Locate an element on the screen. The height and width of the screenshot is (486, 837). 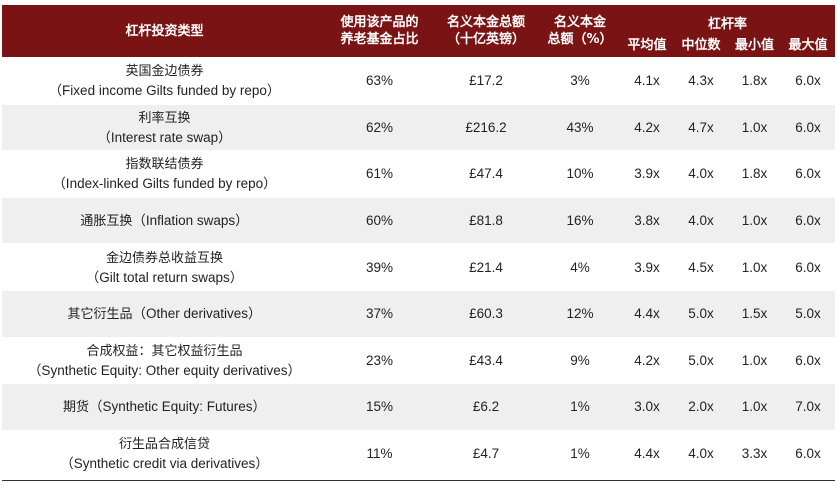
cell-pct: 9% is located at coordinates (580, 360).